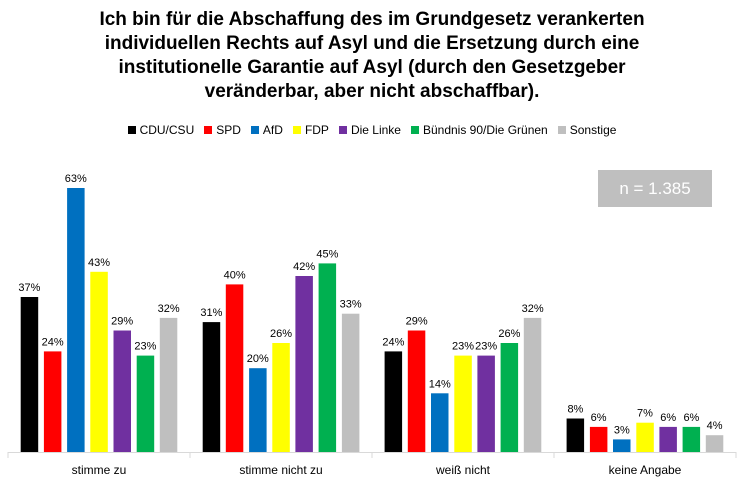 The height and width of the screenshot is (482, 744). I want to click on category-label: stimme zu, so click(99, 470).